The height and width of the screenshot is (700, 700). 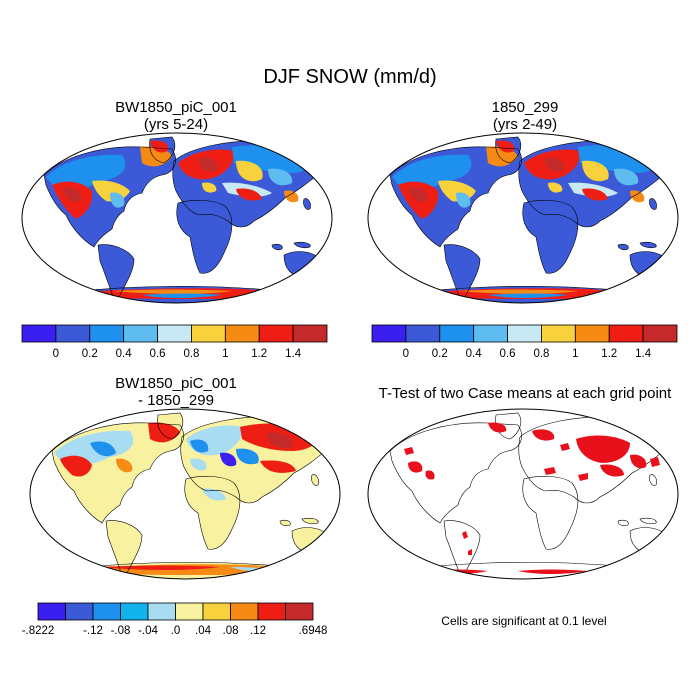 What do you see at coordinates (231, 631) in the screenshot?
I see `colorbar-tick-label: .08` at bounding box center [231, 631].